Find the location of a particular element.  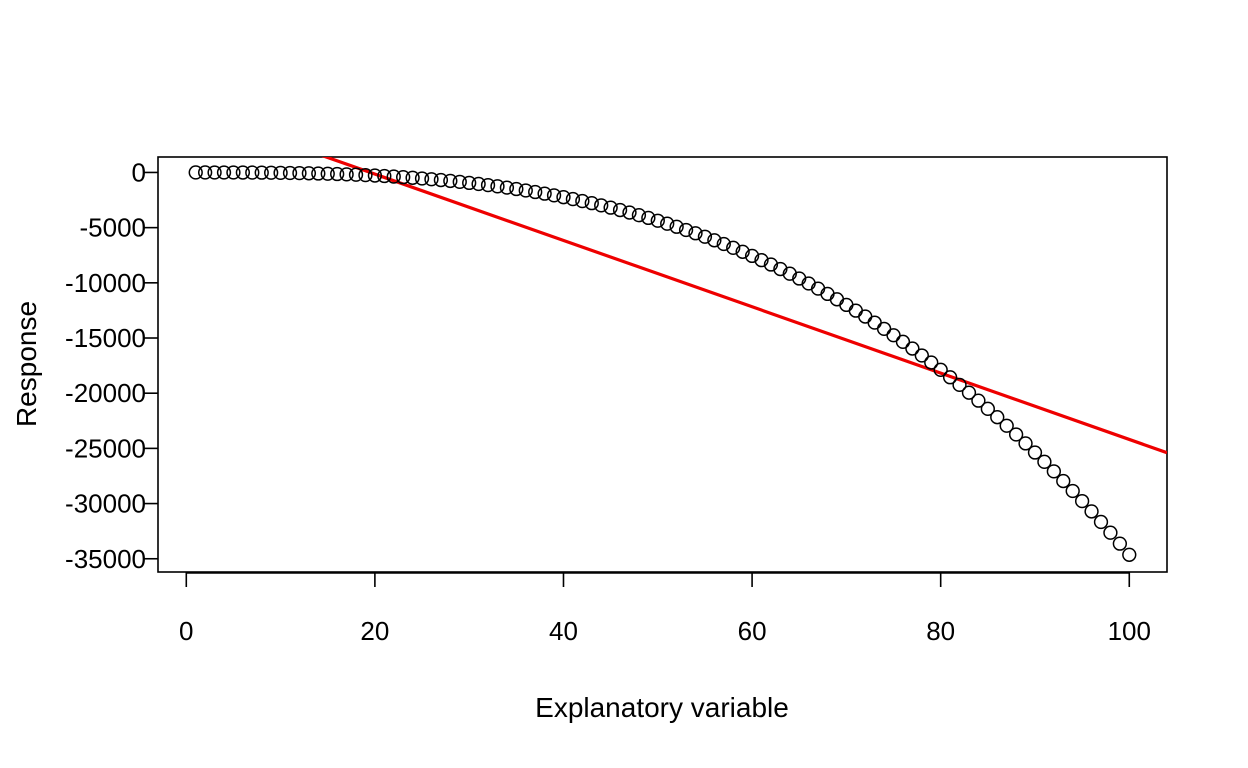

x-tick-label: 40 is located at coordinates (563, 631).